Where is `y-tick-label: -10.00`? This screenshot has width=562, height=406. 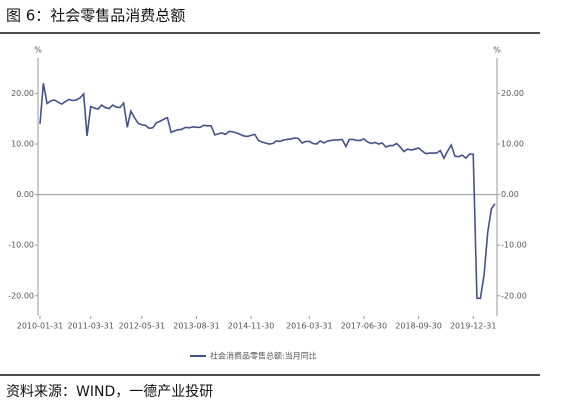
y-tick-label: -10.00 is located at coordinates (21, 245).